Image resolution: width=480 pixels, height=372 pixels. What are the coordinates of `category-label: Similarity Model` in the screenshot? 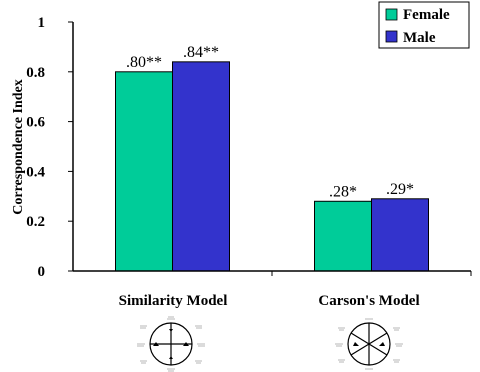 It's located at (173, 301).